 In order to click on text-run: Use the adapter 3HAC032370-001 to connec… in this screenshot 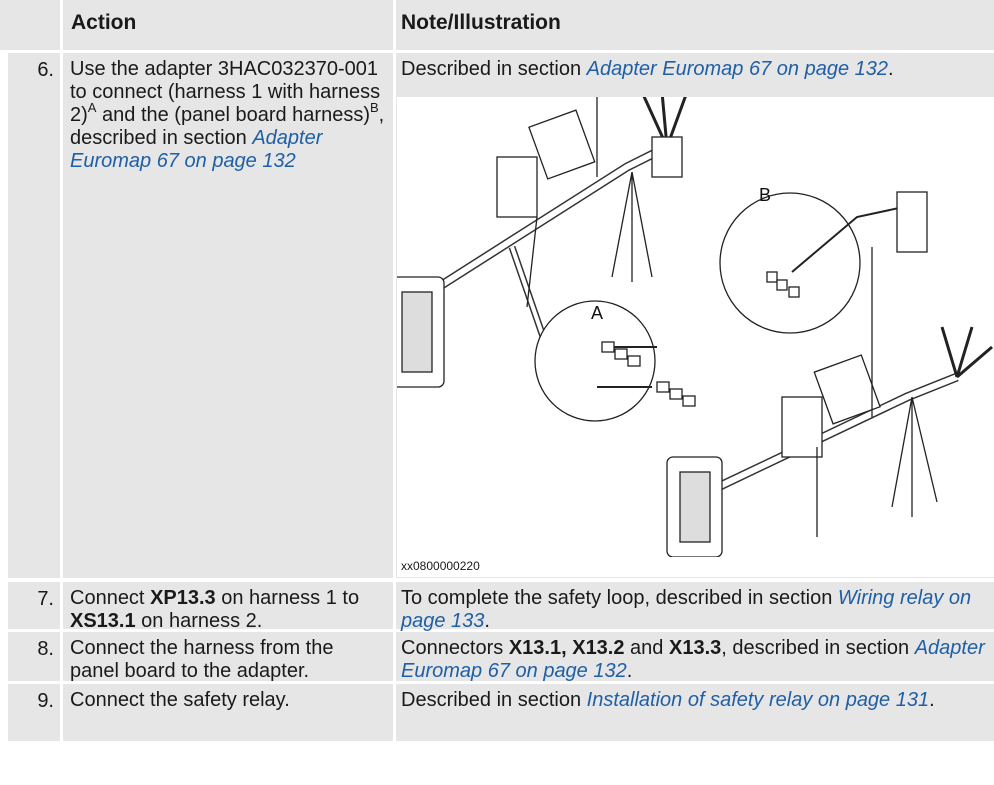, I will do `click(225, 92)`.